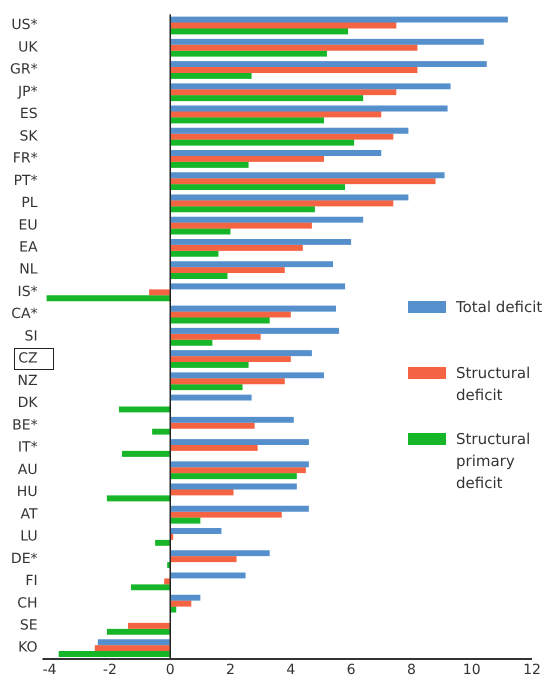 Image resolution: width=548 pixels, height=686 pixels. Describe the element at coordinates (494, 461) in the screenshot. I see `legend-label: Structural primary deficit` at that location.